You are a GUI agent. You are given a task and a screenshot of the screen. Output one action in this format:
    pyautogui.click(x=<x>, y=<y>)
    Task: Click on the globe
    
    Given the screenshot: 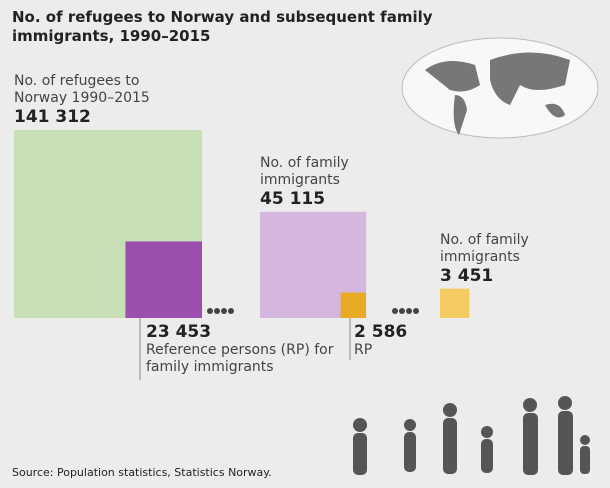 What is the action you would take?
    pyautogui.click(x=500, y=88)
    